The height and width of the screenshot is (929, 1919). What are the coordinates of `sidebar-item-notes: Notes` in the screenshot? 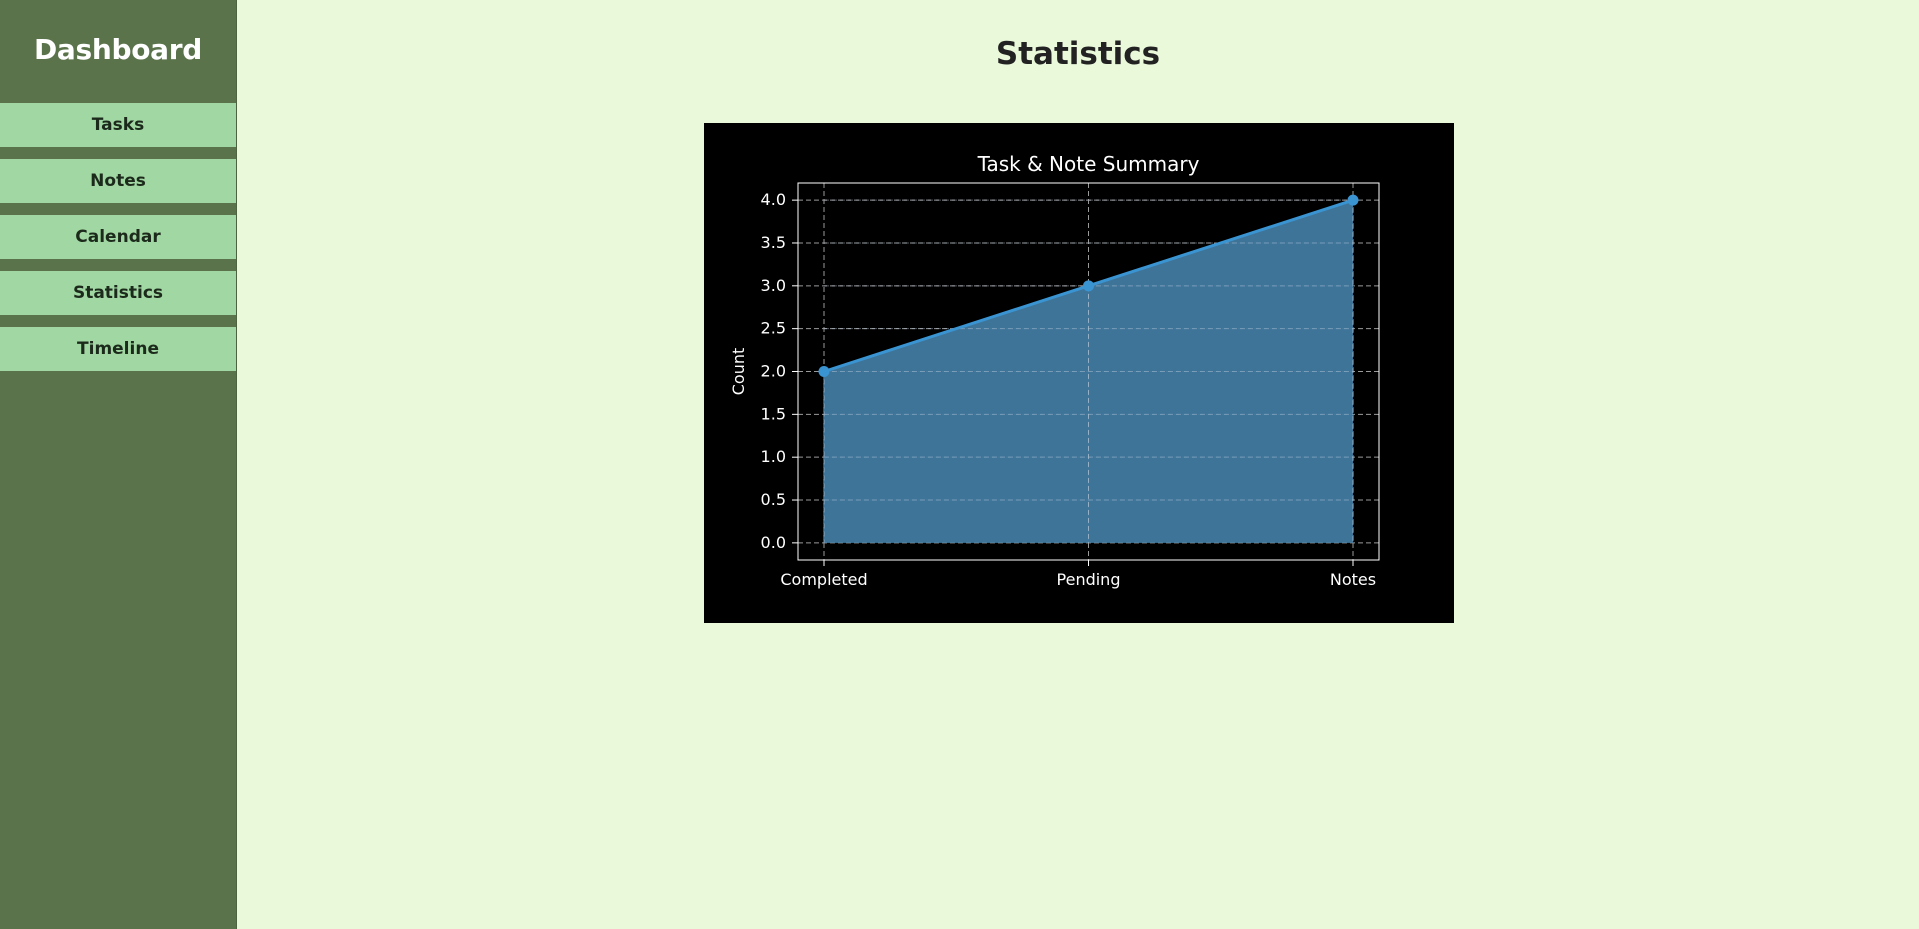 It's located at (118, 181).